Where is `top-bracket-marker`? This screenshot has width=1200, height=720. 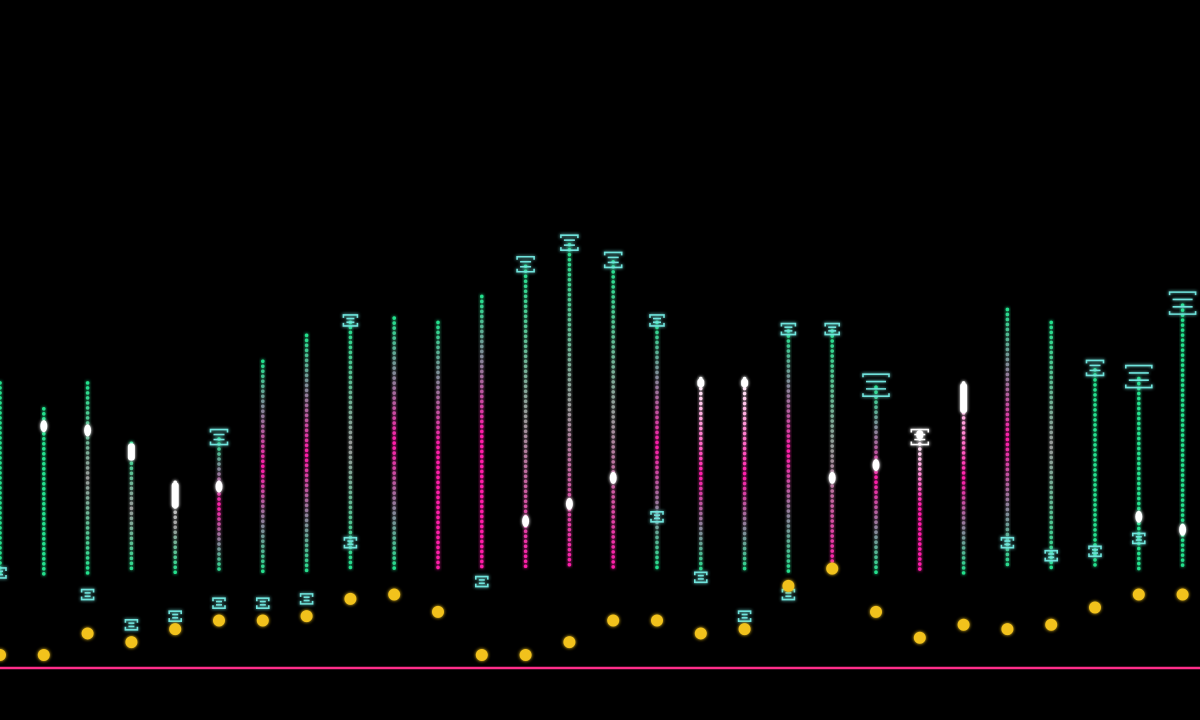
top-bracket-marker is located at coordinates (876, 385).